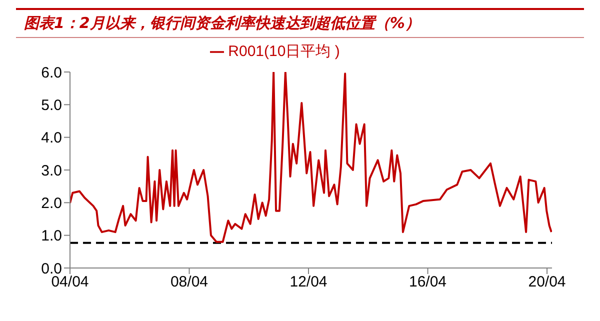 This screenshot has width=600, height=321. I want to click on y-tick-label: 2.0, so click(51, 203).